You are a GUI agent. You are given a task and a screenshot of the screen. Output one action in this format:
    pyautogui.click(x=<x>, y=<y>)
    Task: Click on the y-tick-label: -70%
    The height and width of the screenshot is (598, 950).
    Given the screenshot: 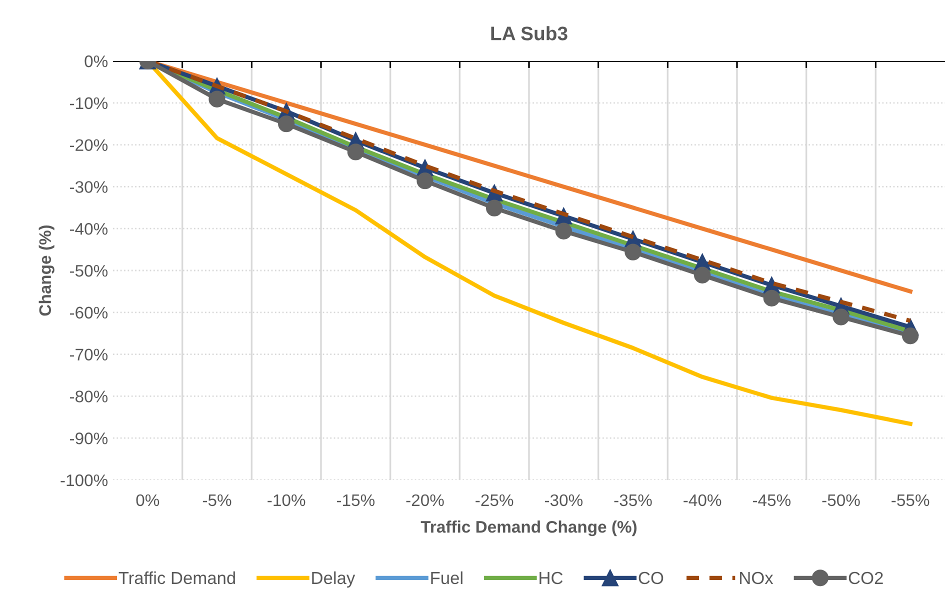 What is the action you would take?
    pyautogui.click(x=89, y=354)
    